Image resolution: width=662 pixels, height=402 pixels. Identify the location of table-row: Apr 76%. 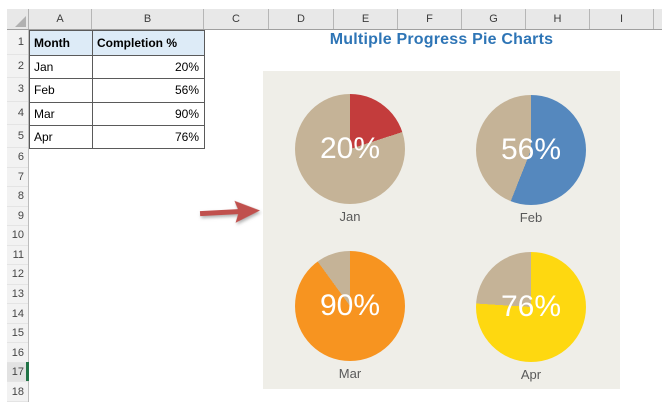
(117, 137).